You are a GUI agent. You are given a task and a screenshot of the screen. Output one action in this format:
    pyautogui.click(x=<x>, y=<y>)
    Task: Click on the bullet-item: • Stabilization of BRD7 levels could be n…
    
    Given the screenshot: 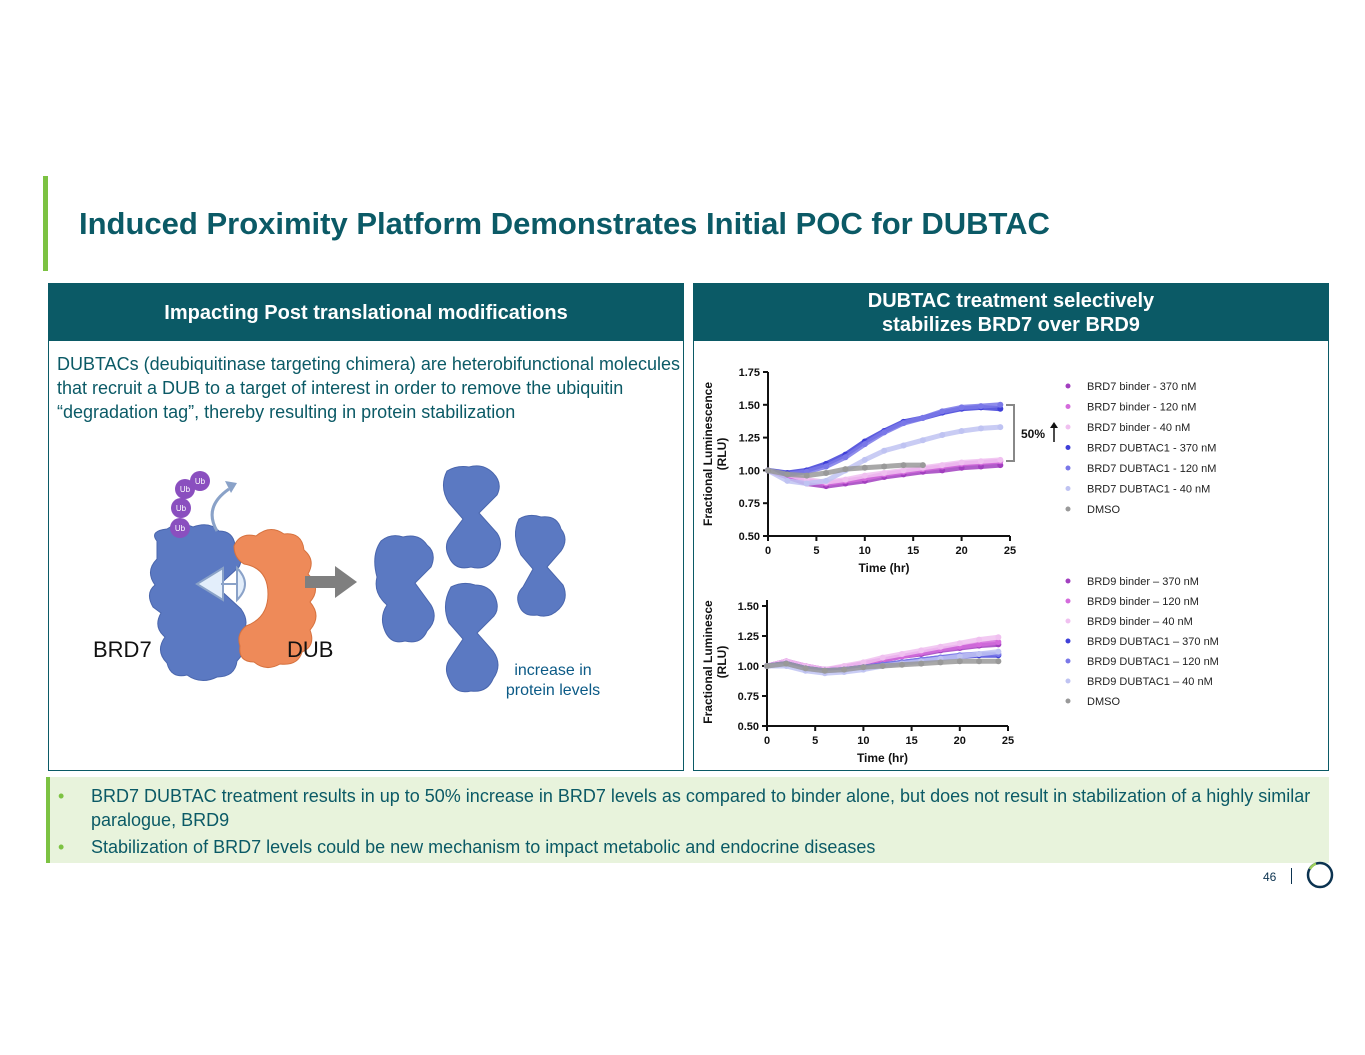 What is the action you would take?
    pyautogui.click(x=467, y=847)
    